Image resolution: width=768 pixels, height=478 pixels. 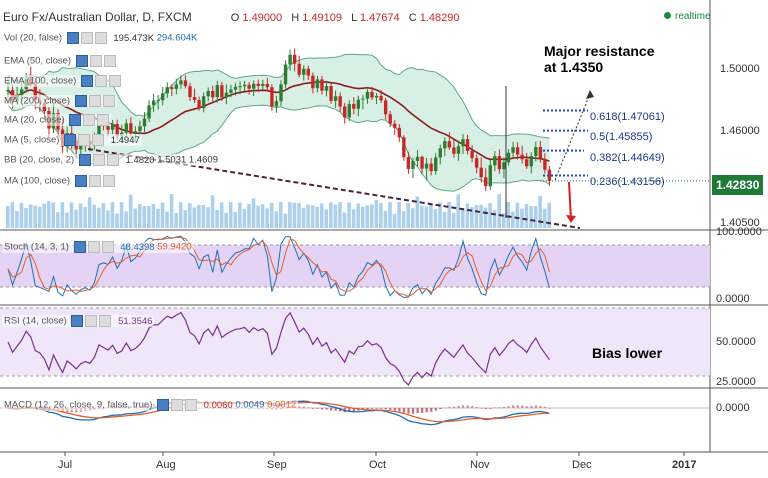 I want to click on time-tick-2017: 2017, so click(x=684, y=465).